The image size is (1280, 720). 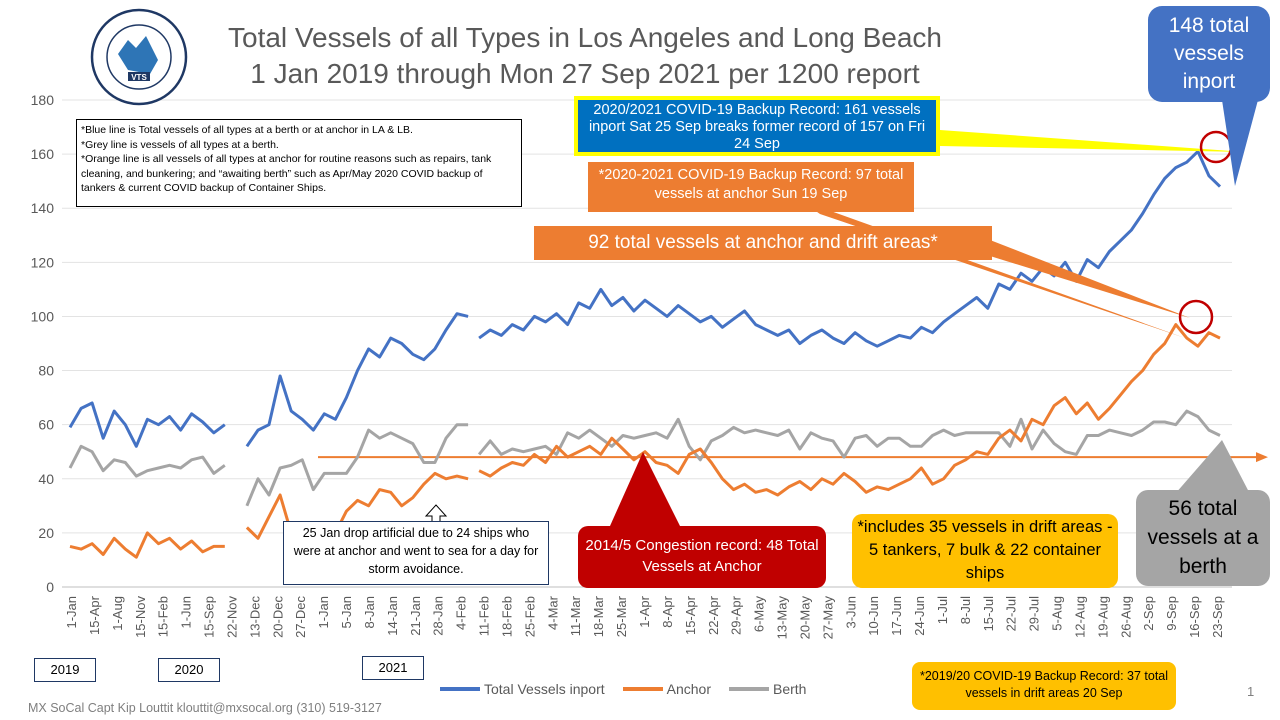 I want to click on x-tick-label: 12-Aug, so click(x=1079, y=617).